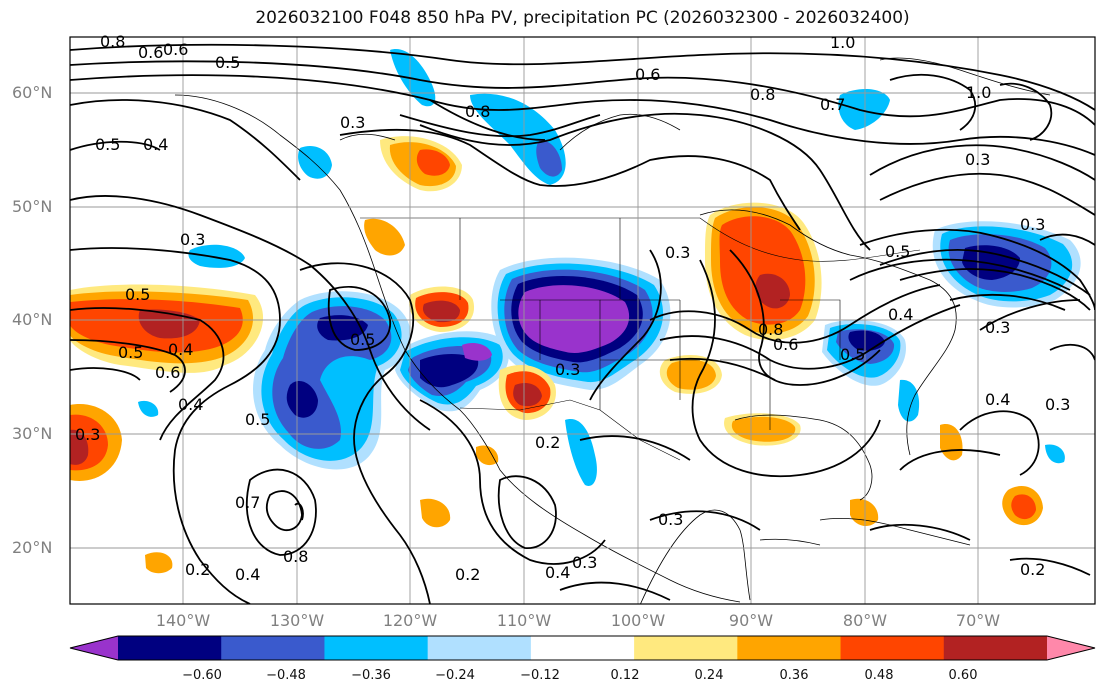  I want to click on colorbar-tick-label: −0.60, so click(202, 675).